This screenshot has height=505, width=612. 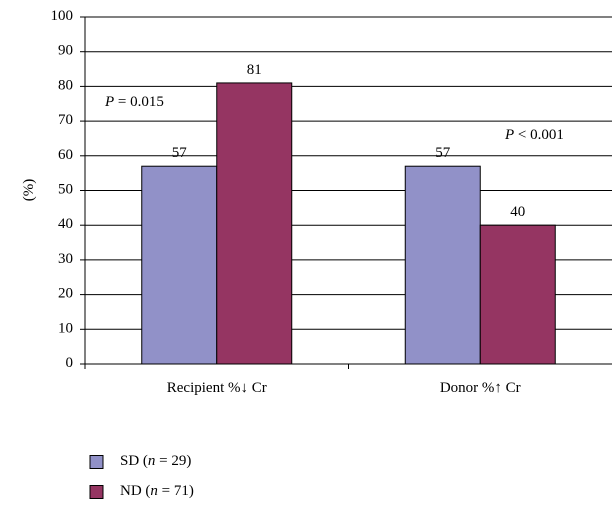 I want to click on y-tick-label: 20, so click(x=65, y=294).